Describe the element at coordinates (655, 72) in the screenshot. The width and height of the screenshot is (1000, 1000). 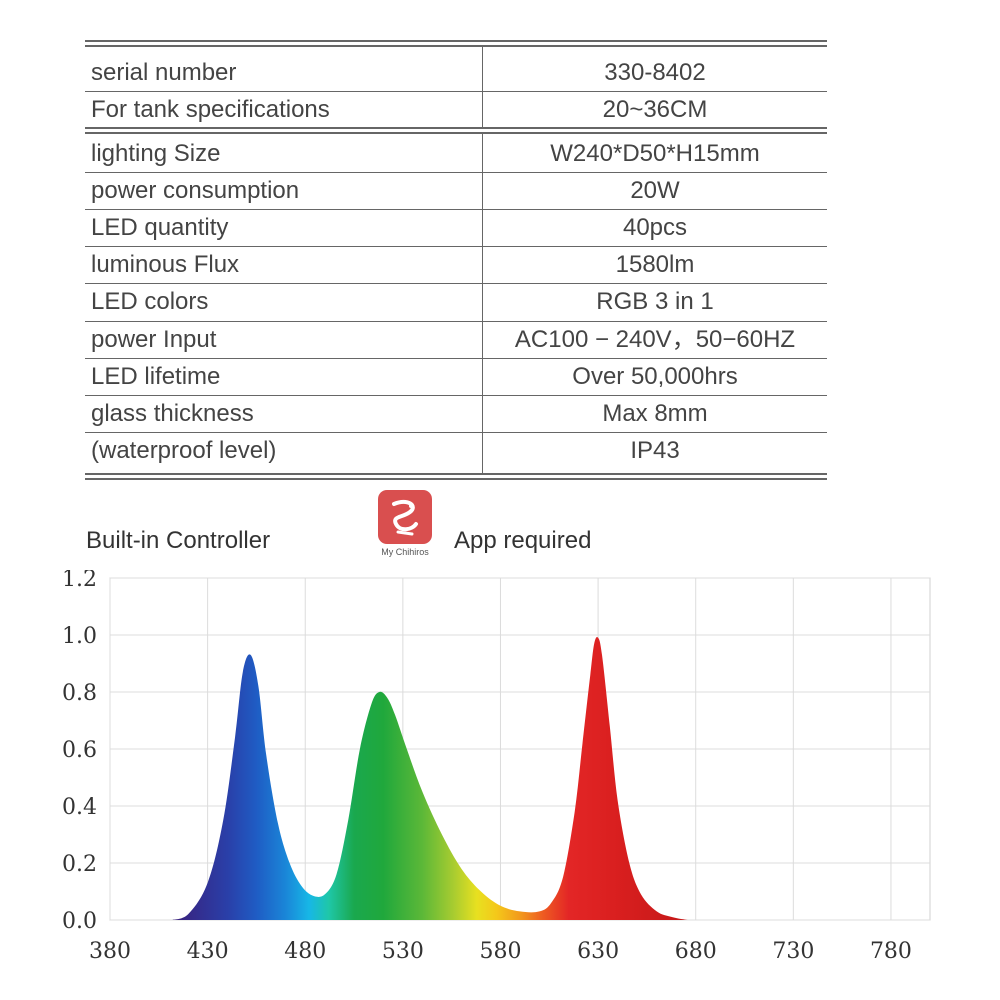
I see `spec-value: 330-8402` at that location.